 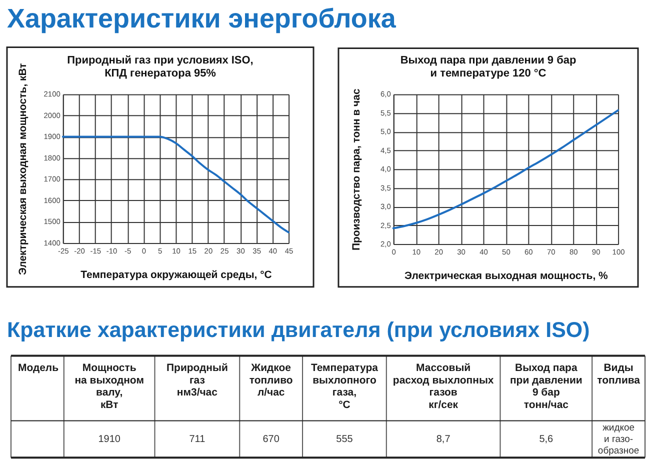 What do you see at coordinates (109, 440) in the screenshot?
I see `data-label: 1910` at bounding box center [109, 440].